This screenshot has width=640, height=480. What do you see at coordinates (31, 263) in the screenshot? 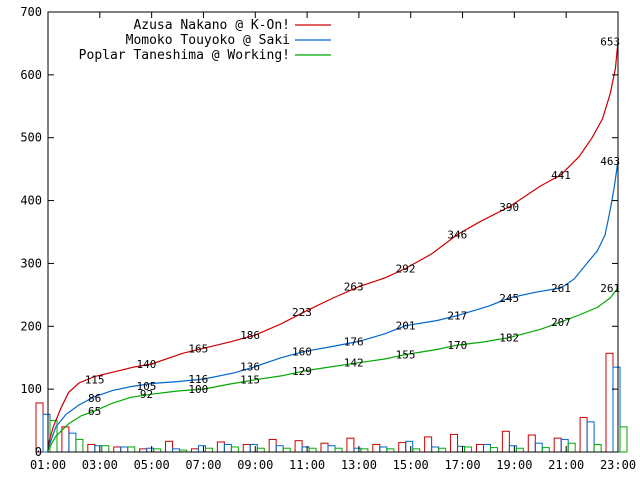
I see `y-tick-label: 300` at bounding box center [31, 263].